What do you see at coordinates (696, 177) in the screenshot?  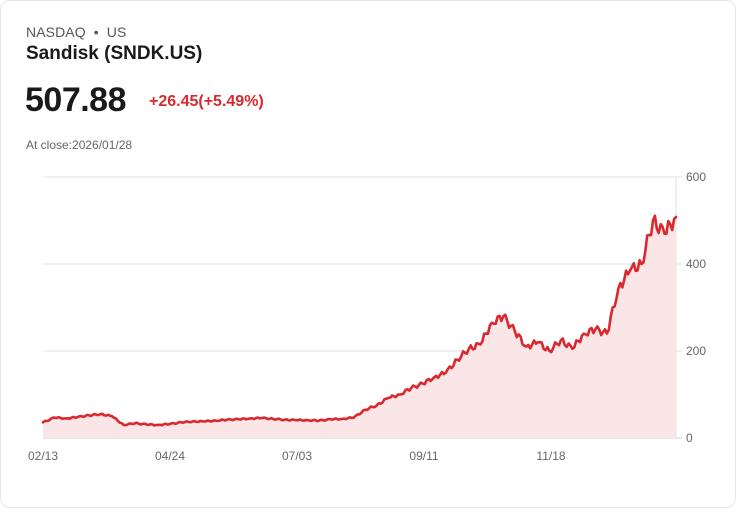 I see `y-tick-label: 600` at bounding box center [696, 177].